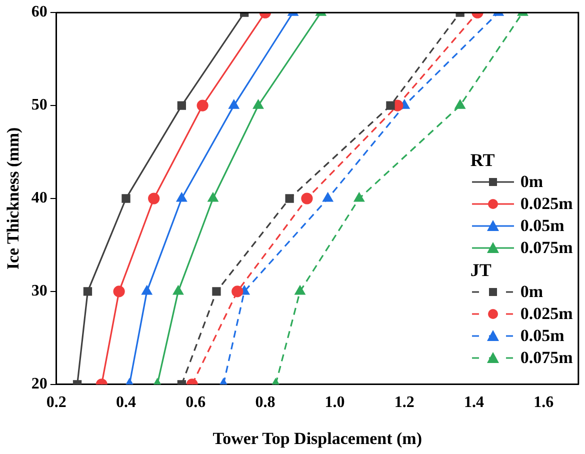 This screenshot has height=454, width=585. What do you see at coordinates (474, 403) in the screenshot?
I see `x-tick-label: 1.4` at bounding box center [474, 403].